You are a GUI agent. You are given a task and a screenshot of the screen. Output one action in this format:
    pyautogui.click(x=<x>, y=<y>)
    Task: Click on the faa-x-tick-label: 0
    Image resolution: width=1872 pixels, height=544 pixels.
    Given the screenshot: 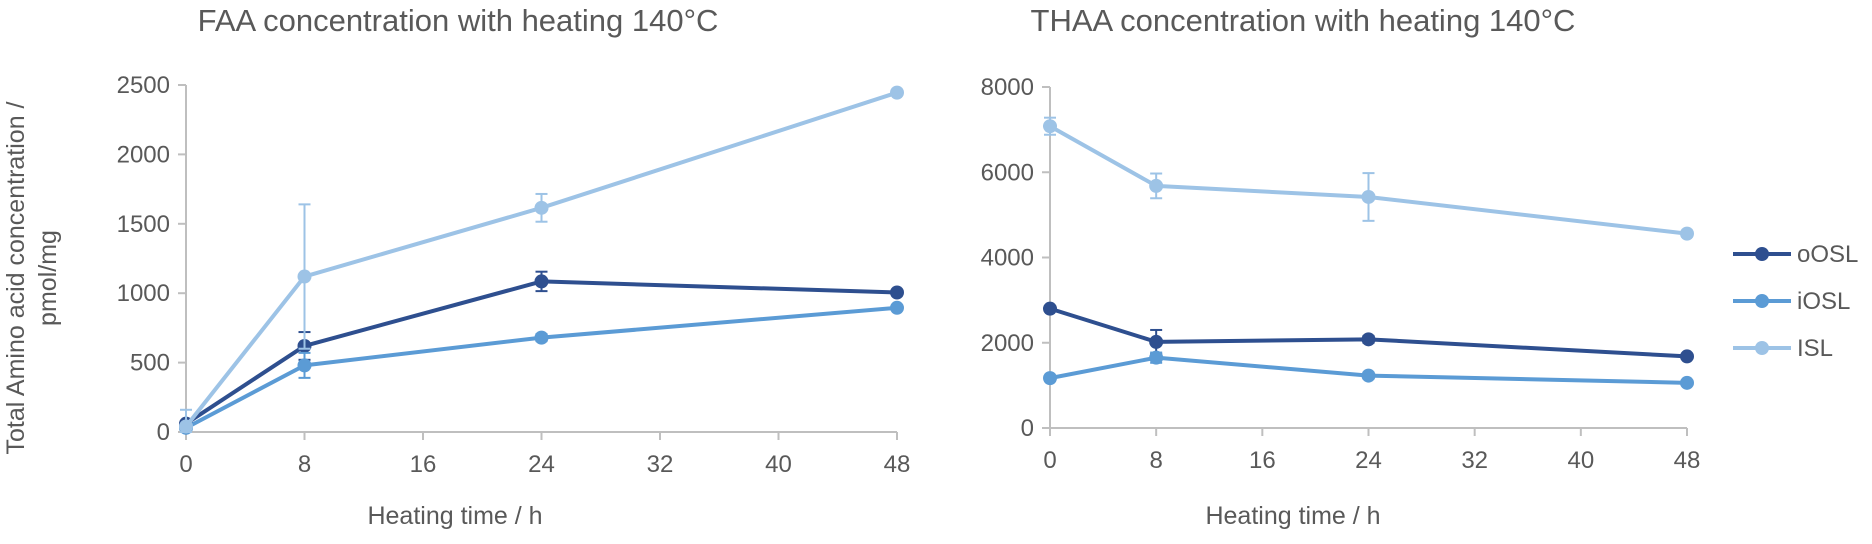 What is the action you would take?
    pyautogui.click(x=185, y=464)
    